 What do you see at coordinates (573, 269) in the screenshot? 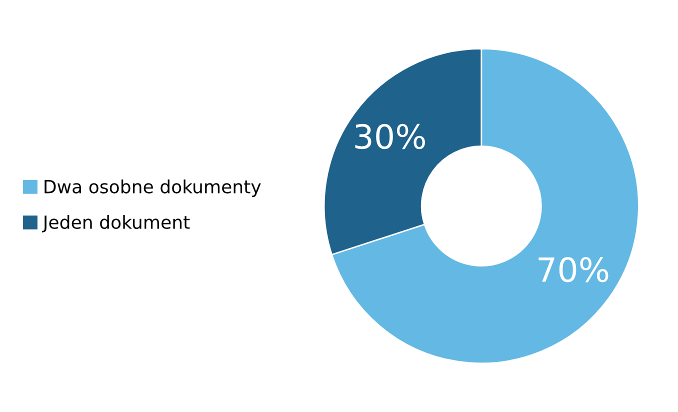
I see `data-label: 70%` at bounding box center [573, 269].